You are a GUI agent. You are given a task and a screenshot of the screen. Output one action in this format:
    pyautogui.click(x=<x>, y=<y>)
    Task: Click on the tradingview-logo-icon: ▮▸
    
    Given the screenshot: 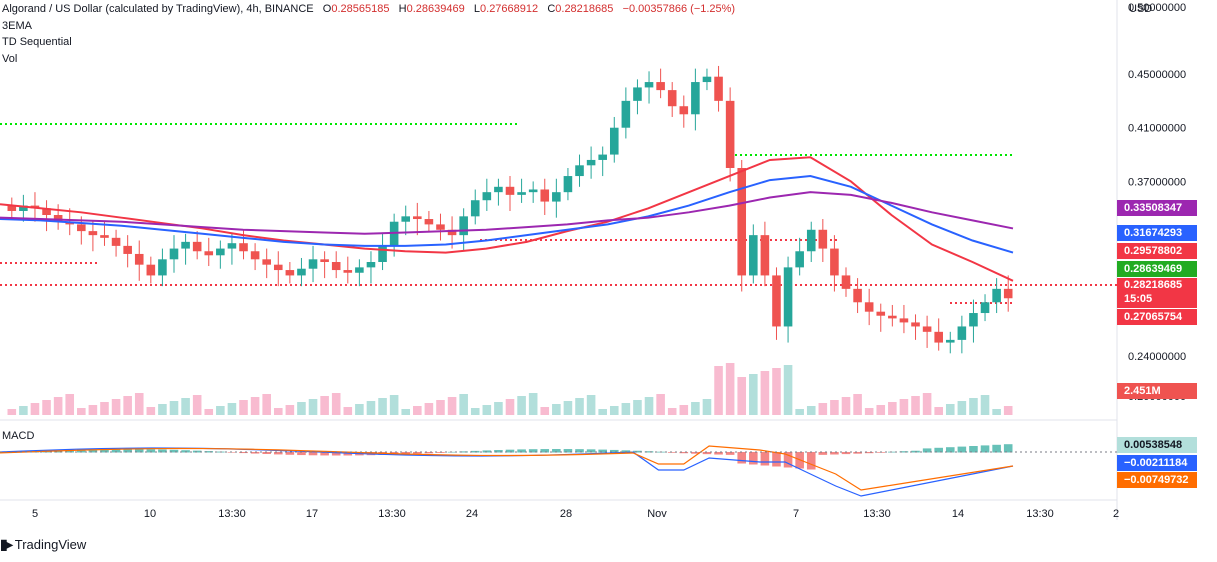 What is the action you would take?
    pyautogui.click(x=6, y=544)
    